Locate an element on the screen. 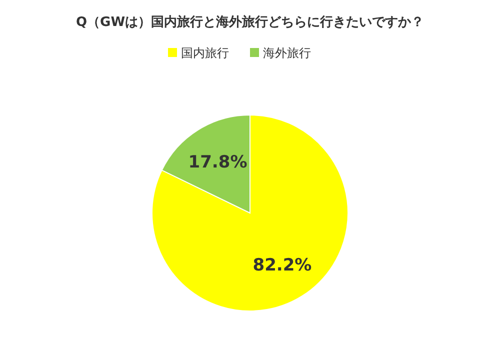  data-label: 82.2% is located at coordinates (282, 266).